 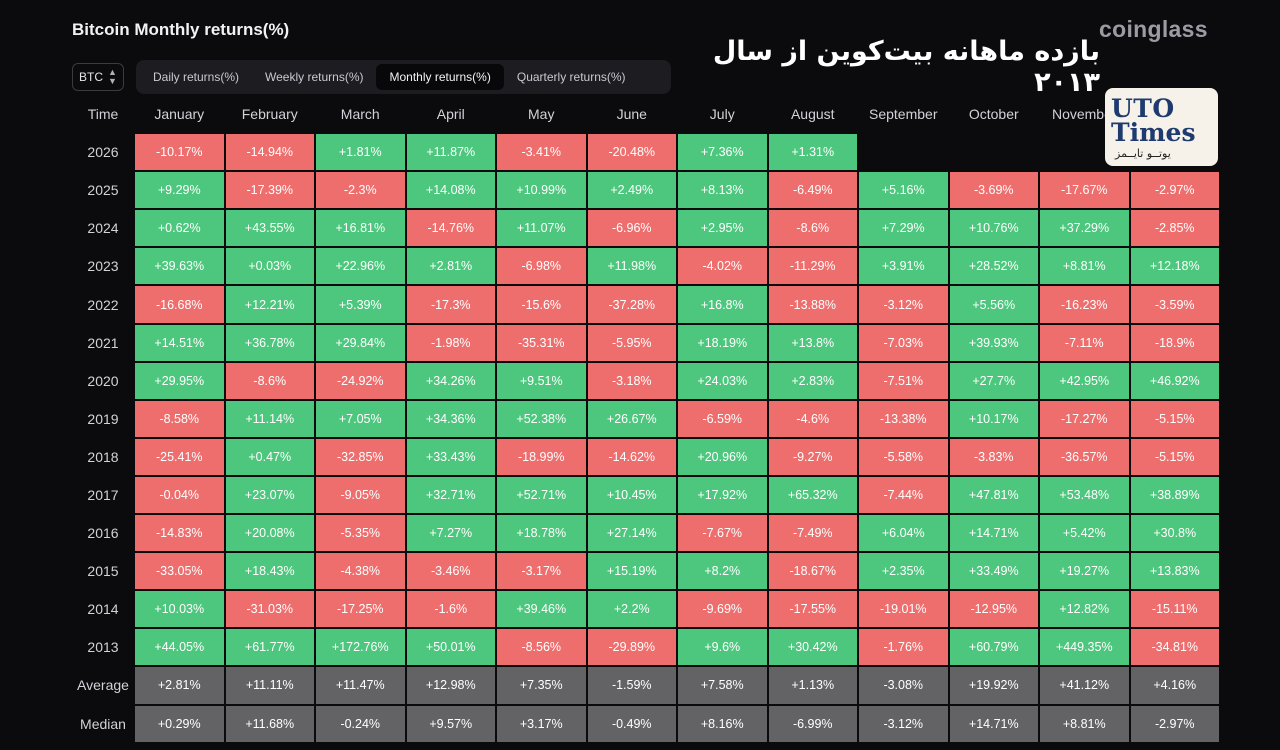 What do you see at coordinates (541, 190) in the screenshot?
I see `return-cell: +10.99%` at bounding box center [541, 190].